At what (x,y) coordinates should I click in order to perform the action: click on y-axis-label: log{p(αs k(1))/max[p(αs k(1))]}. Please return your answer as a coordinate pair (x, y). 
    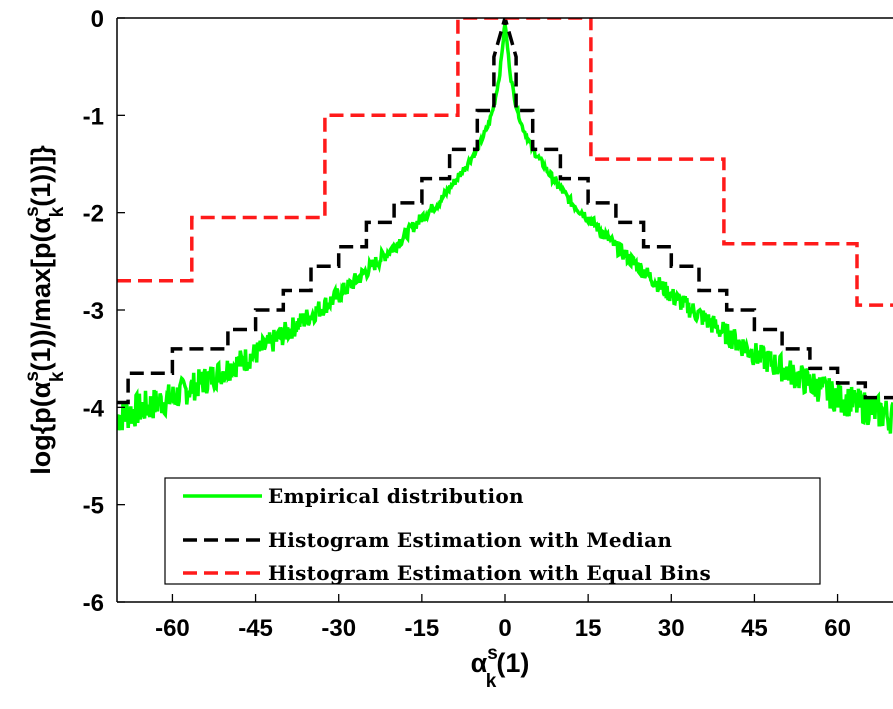
    Looking at the image, I should click on (45, 310).